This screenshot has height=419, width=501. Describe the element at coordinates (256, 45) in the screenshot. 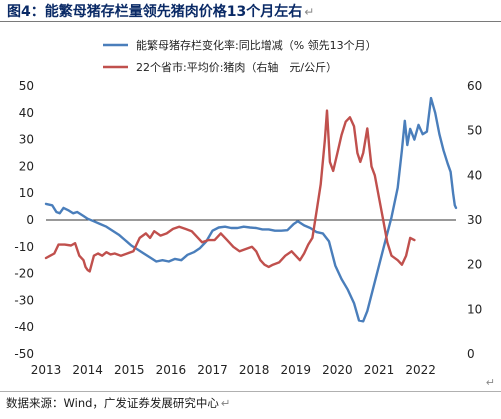

I see `legend-label-1: 能繁母猪存栏变化率:同比增减（% 领先13个月）` at that location.